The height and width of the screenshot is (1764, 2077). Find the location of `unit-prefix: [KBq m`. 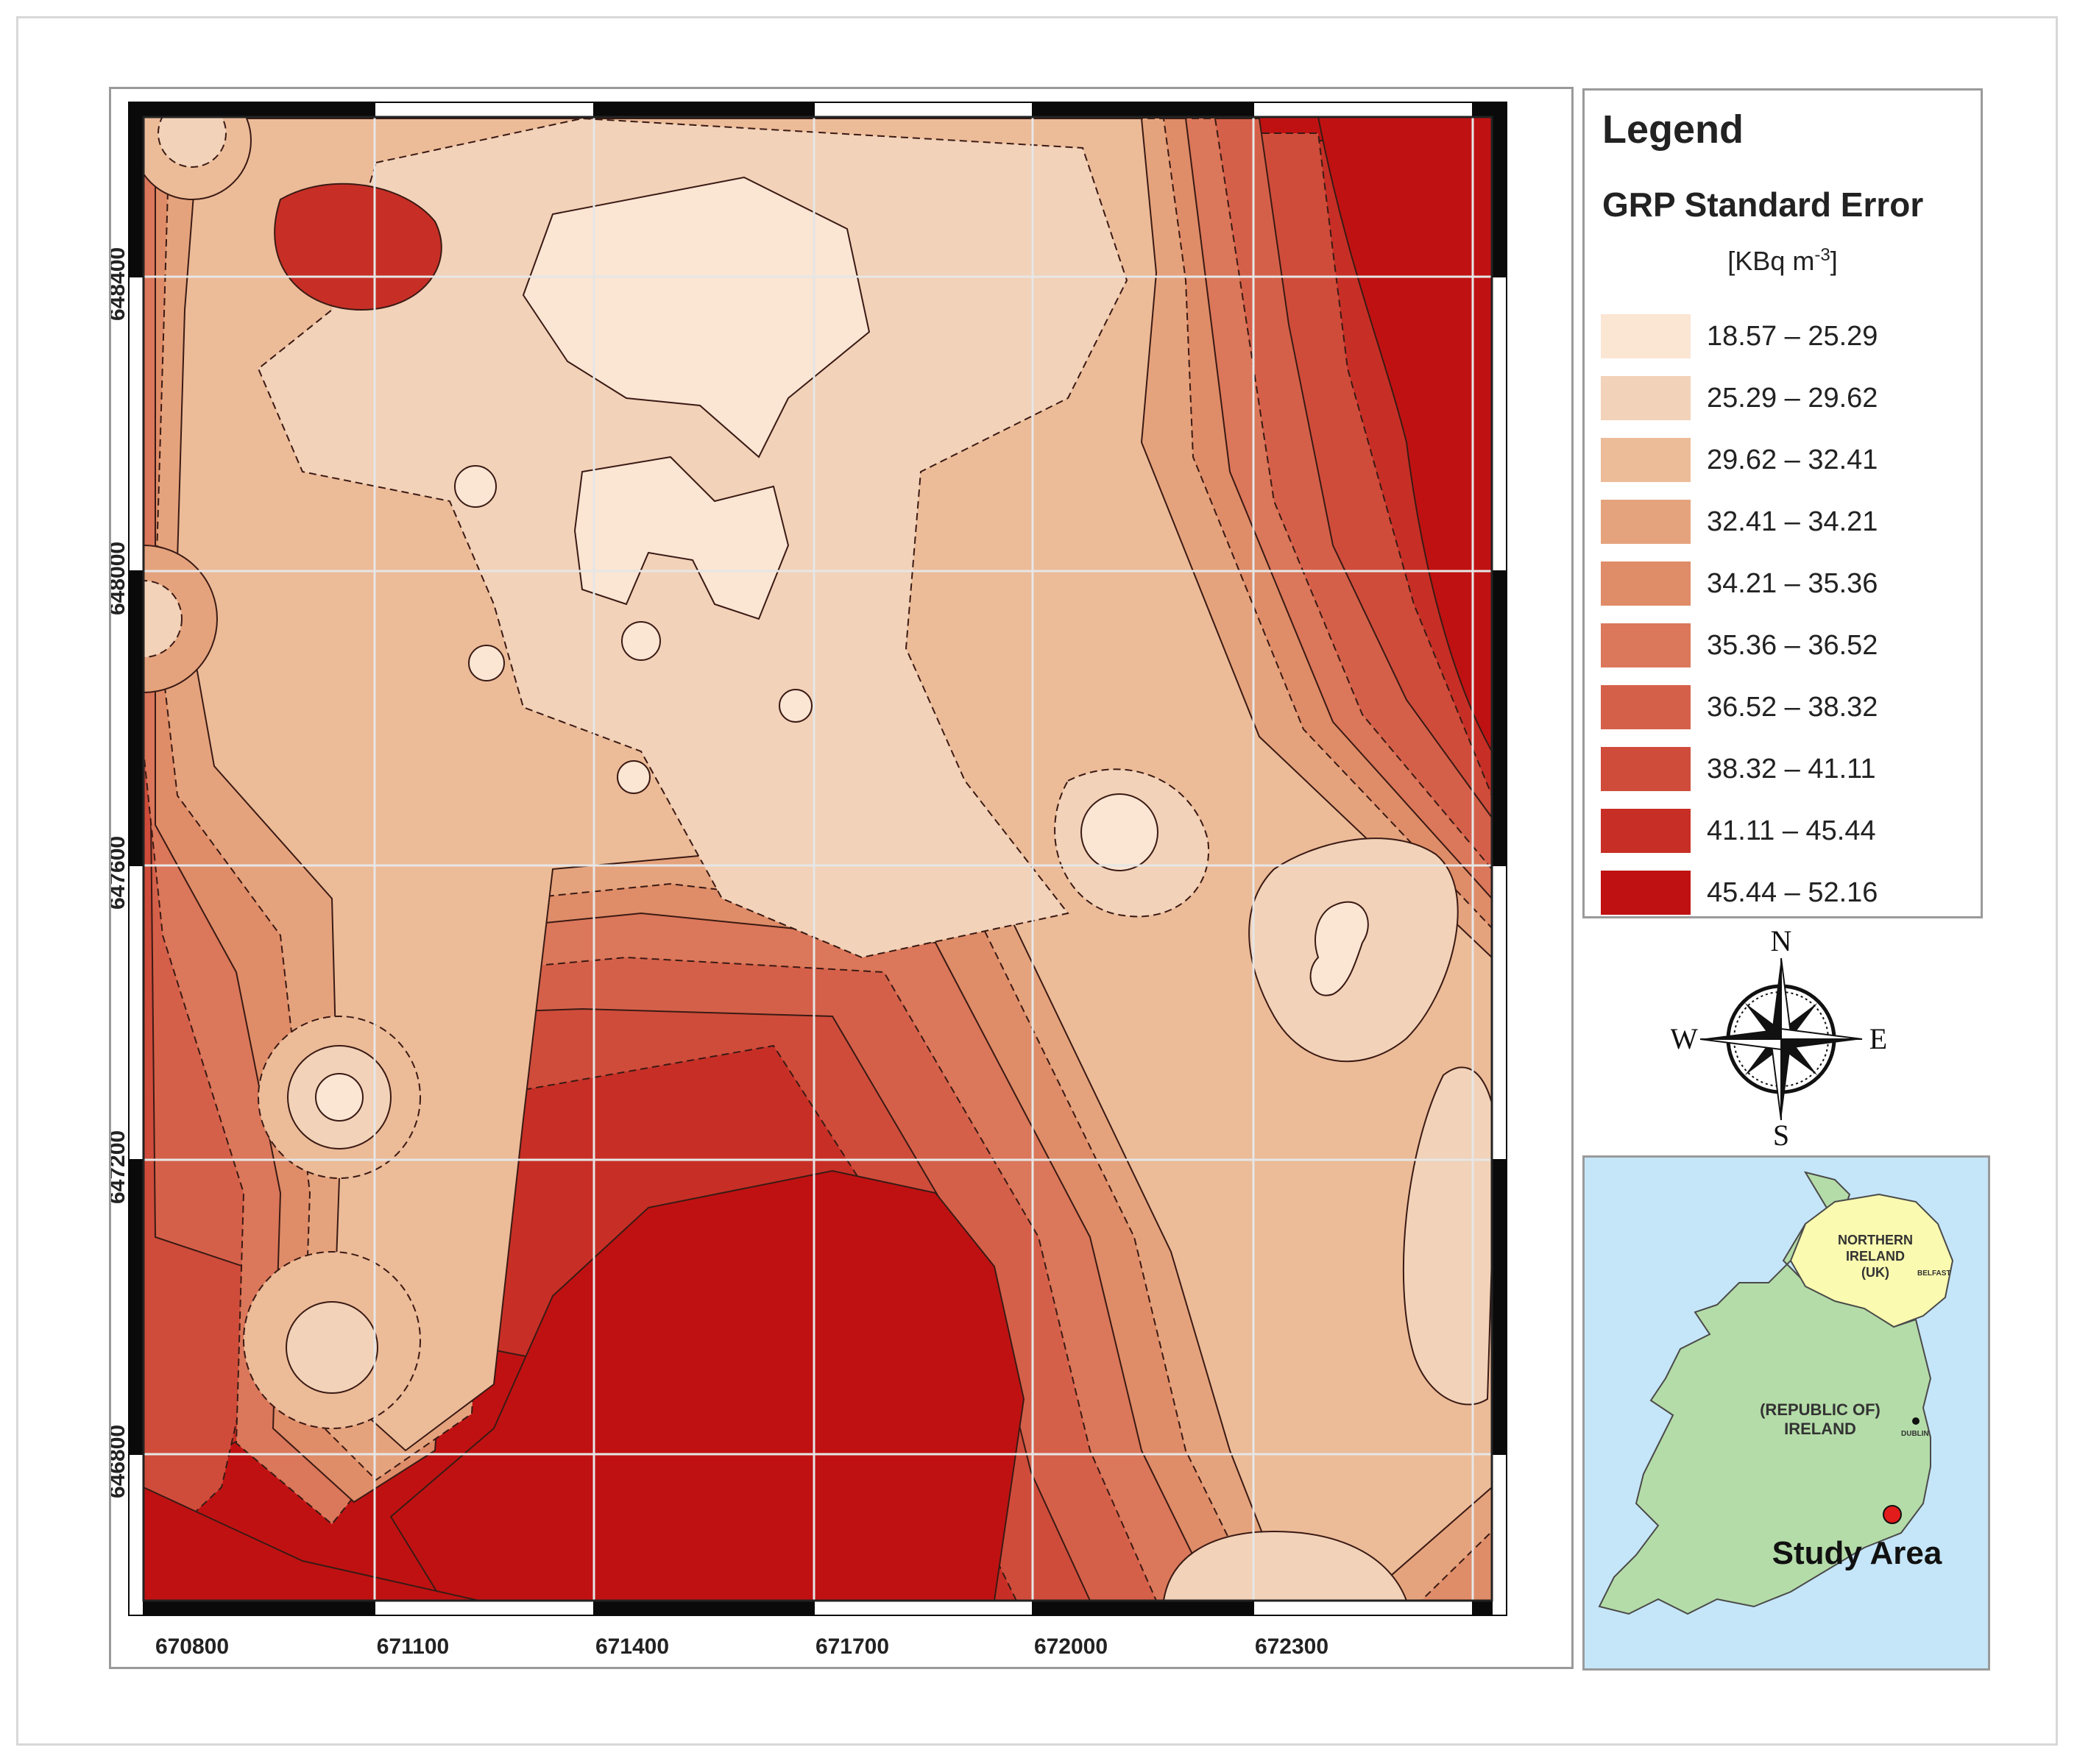

unit-prefix: [KBq m is located at coordinates (1771, 261).